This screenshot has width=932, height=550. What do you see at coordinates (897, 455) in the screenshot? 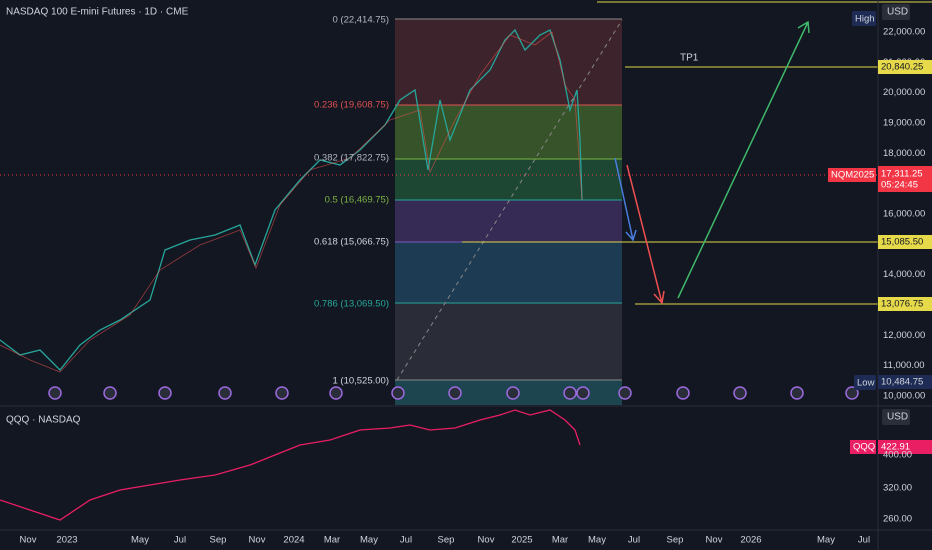
I see `qqq-tick: 400.00` at bounding box center [897, 455].